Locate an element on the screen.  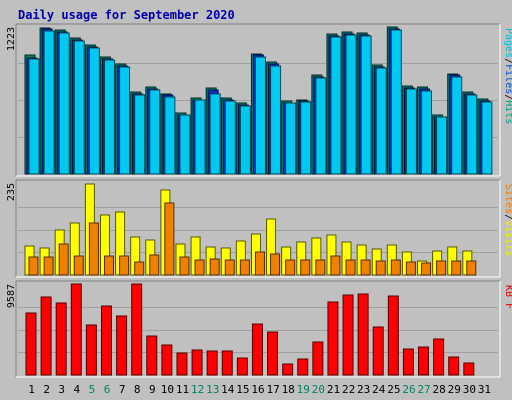
x-tick-label: 9 is located at coordinates (152, 389).